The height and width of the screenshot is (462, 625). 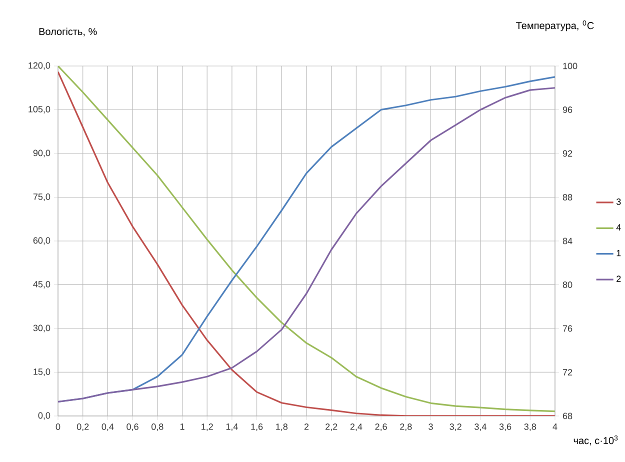 What do you see at coordinates (132, 427) in the screenshot?
I see `x-tick-label: 0,6` at bounding box center [132, 427].